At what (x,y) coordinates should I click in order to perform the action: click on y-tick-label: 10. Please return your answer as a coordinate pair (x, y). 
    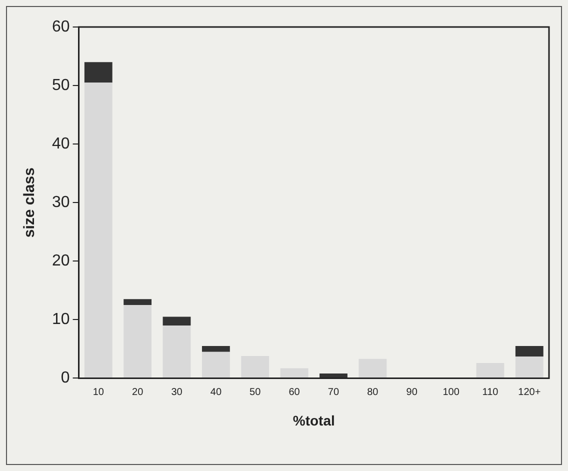
    Looking at the image, I should click on (61, 319).